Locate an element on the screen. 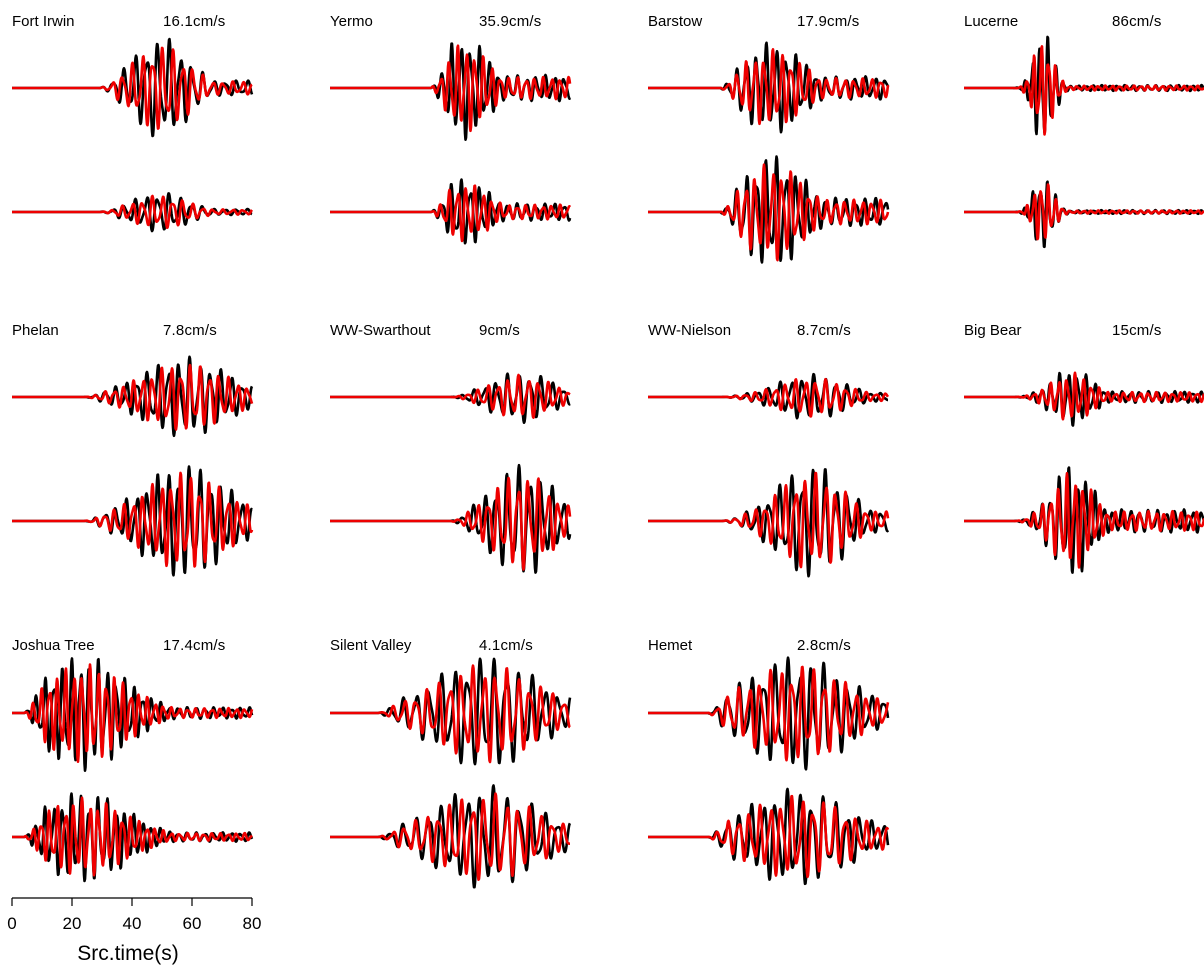 This screenshot has width=1204, height=973. trace-red-hemet-lower is located at coordinates (768, 836).